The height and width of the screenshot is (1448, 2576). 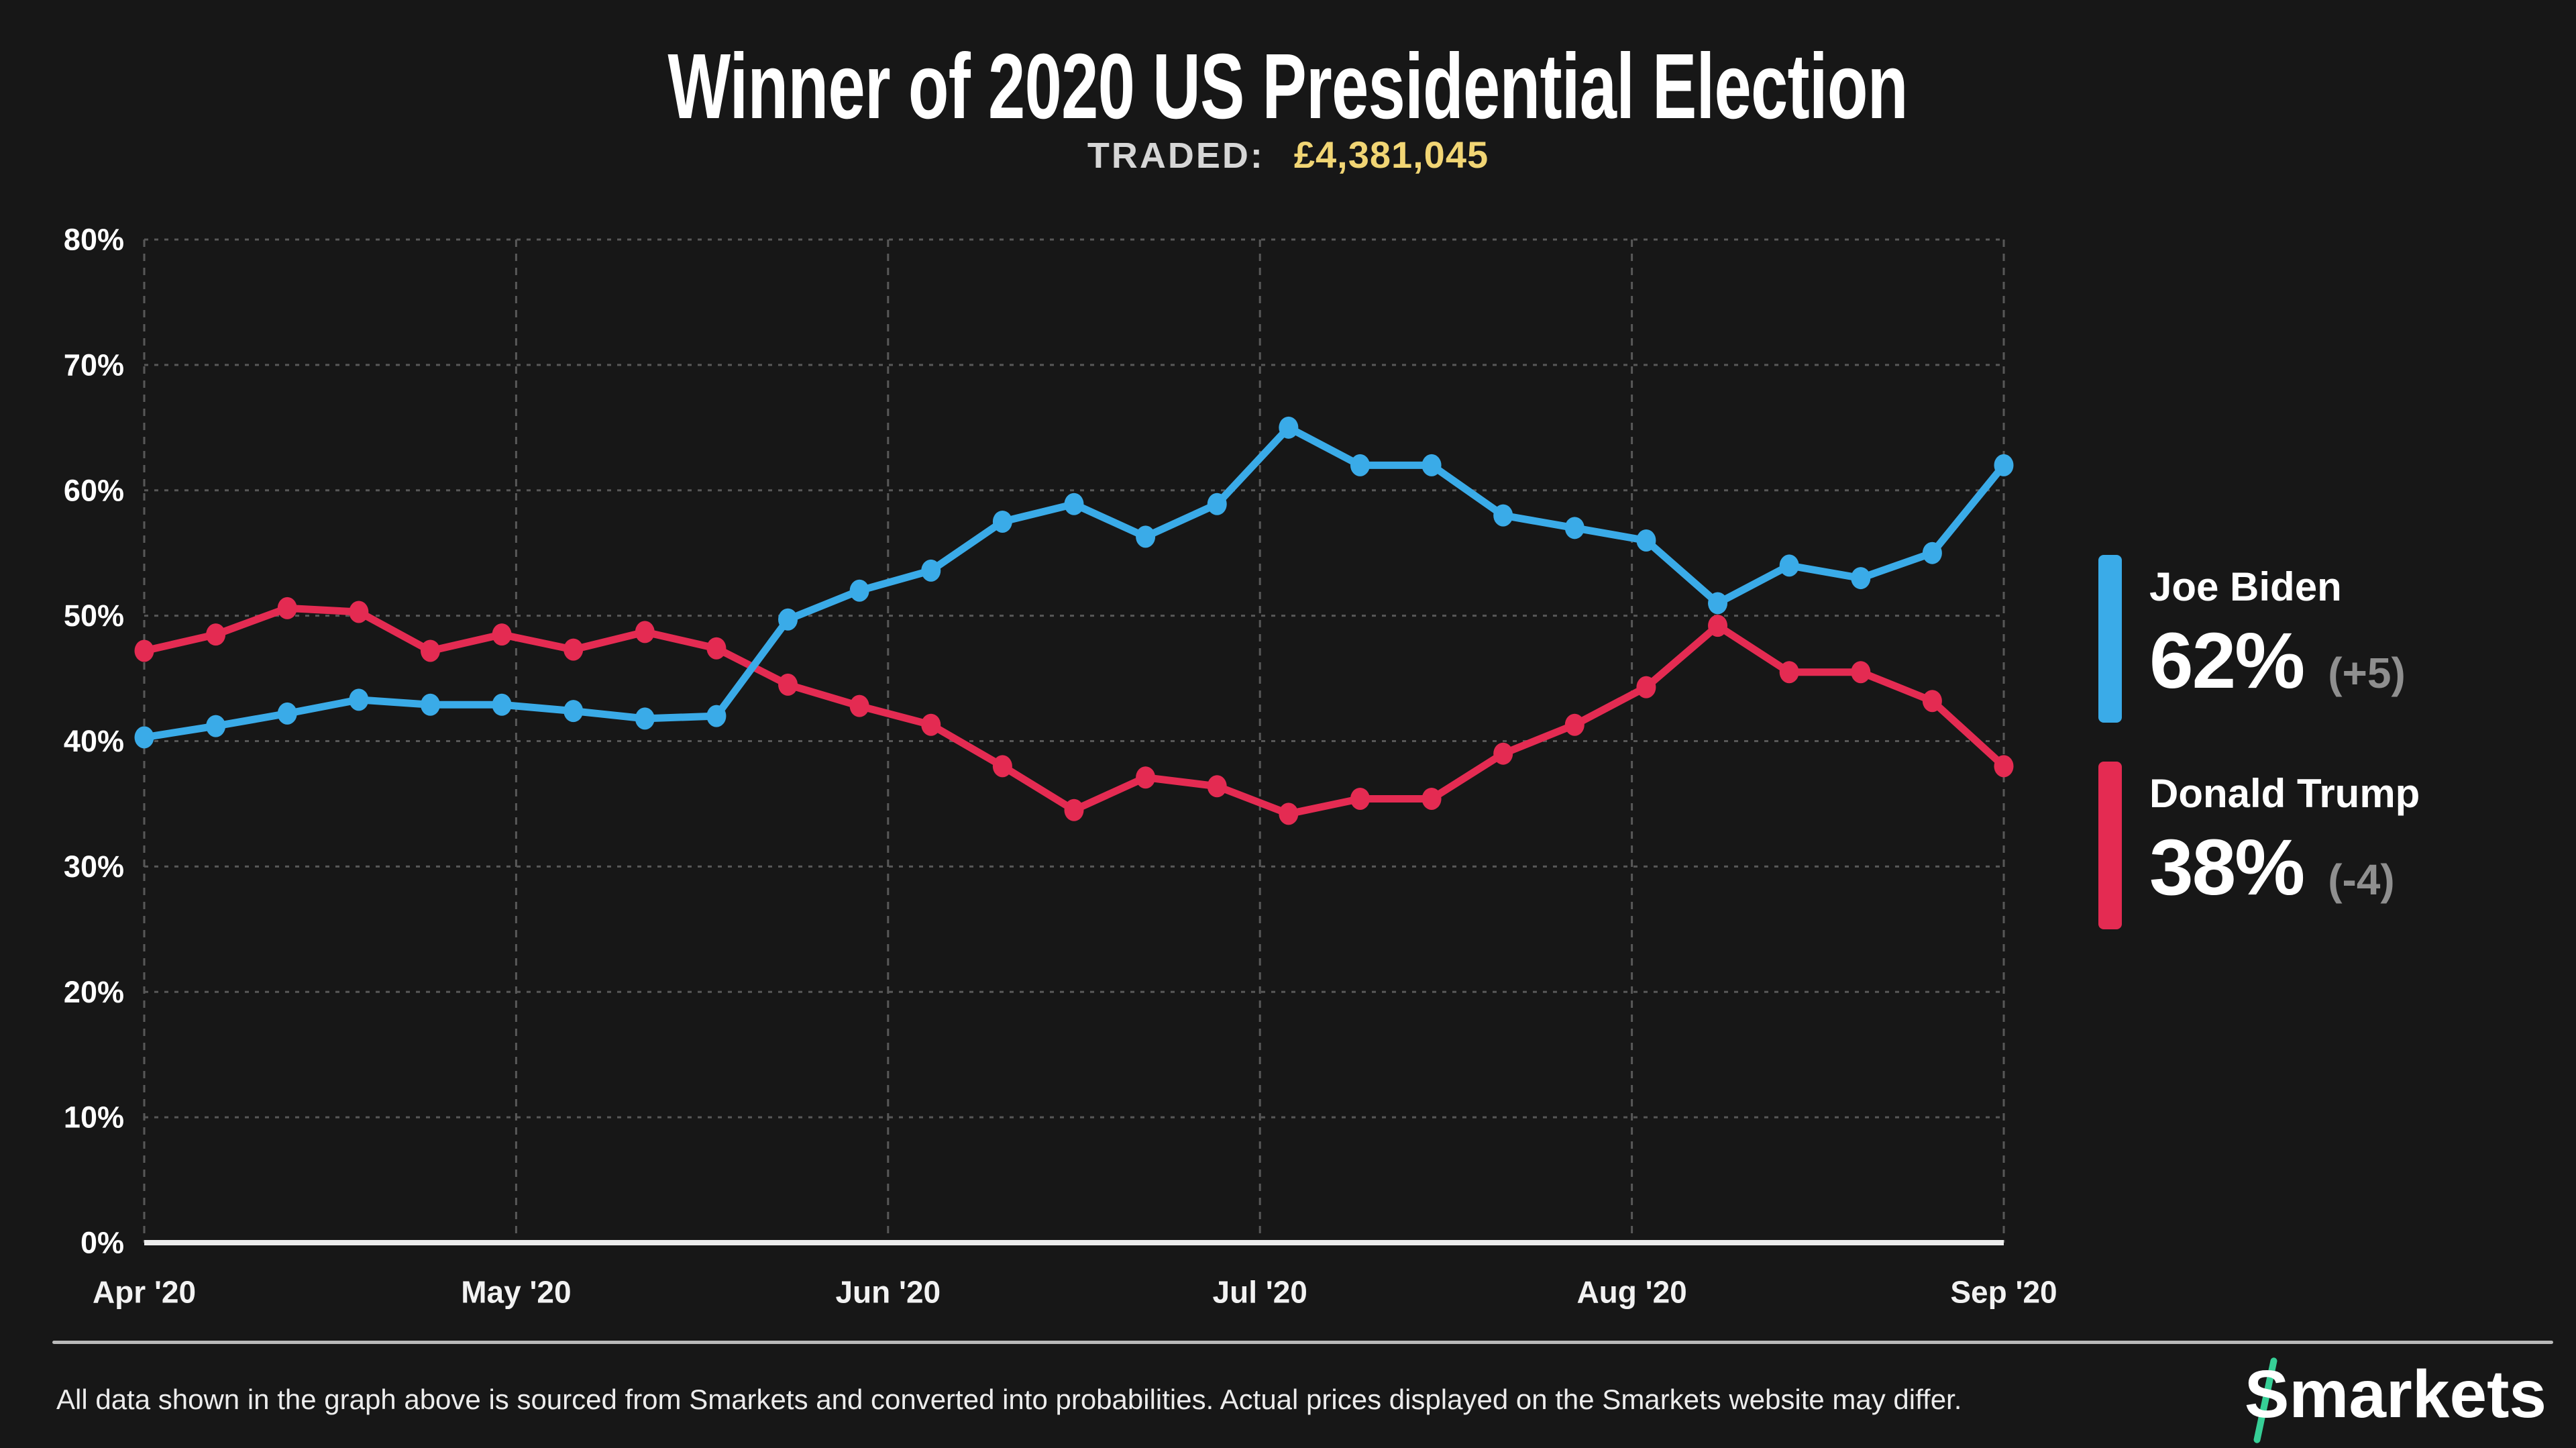 What do you see at coordinates (94, 1117) in the screenshot?
I see `svg-text: 10%` at bounding box center [94, 1117].